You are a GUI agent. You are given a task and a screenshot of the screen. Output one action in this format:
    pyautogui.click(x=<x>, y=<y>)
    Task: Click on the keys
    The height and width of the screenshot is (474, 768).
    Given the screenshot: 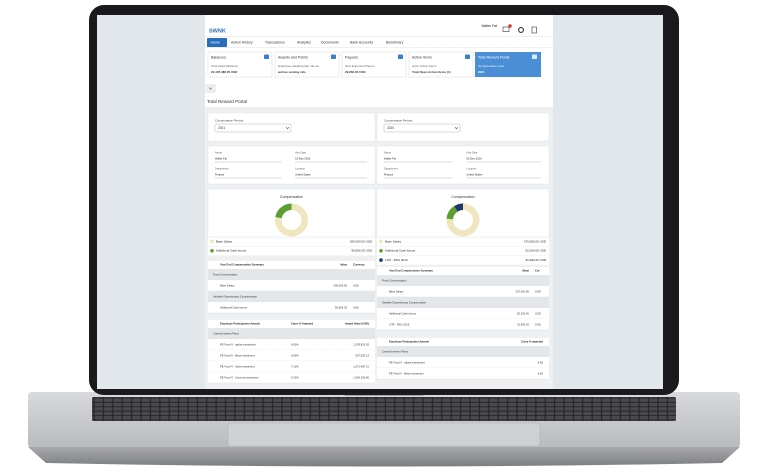 What is the action you would take?
    pyautogui.click(x=384, y=409)
    